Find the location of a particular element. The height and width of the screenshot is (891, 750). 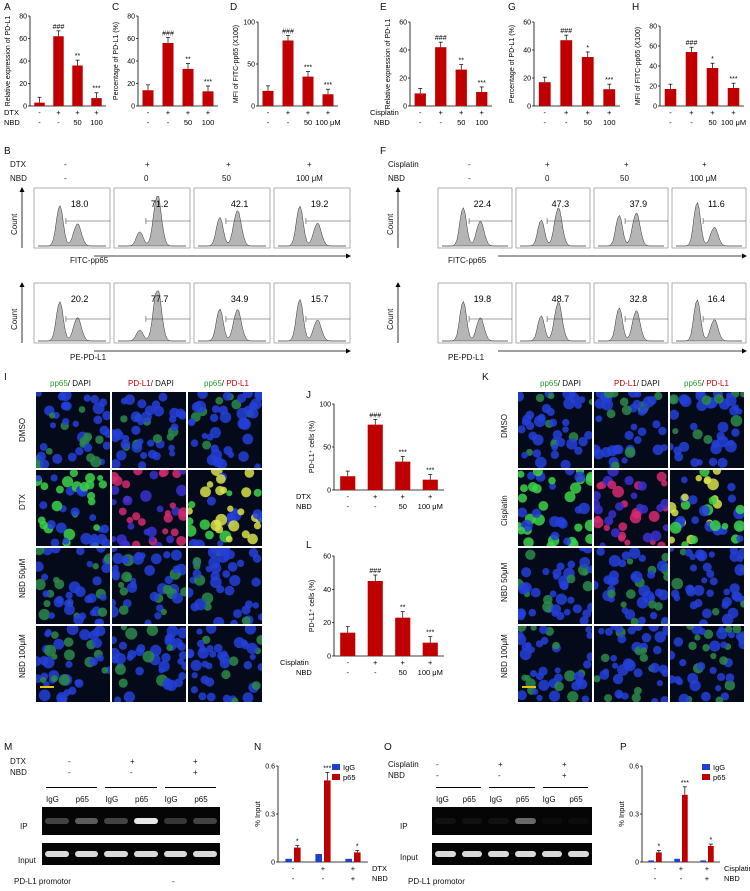

i-image-r1-c3 is located at coordinates (225, 430).